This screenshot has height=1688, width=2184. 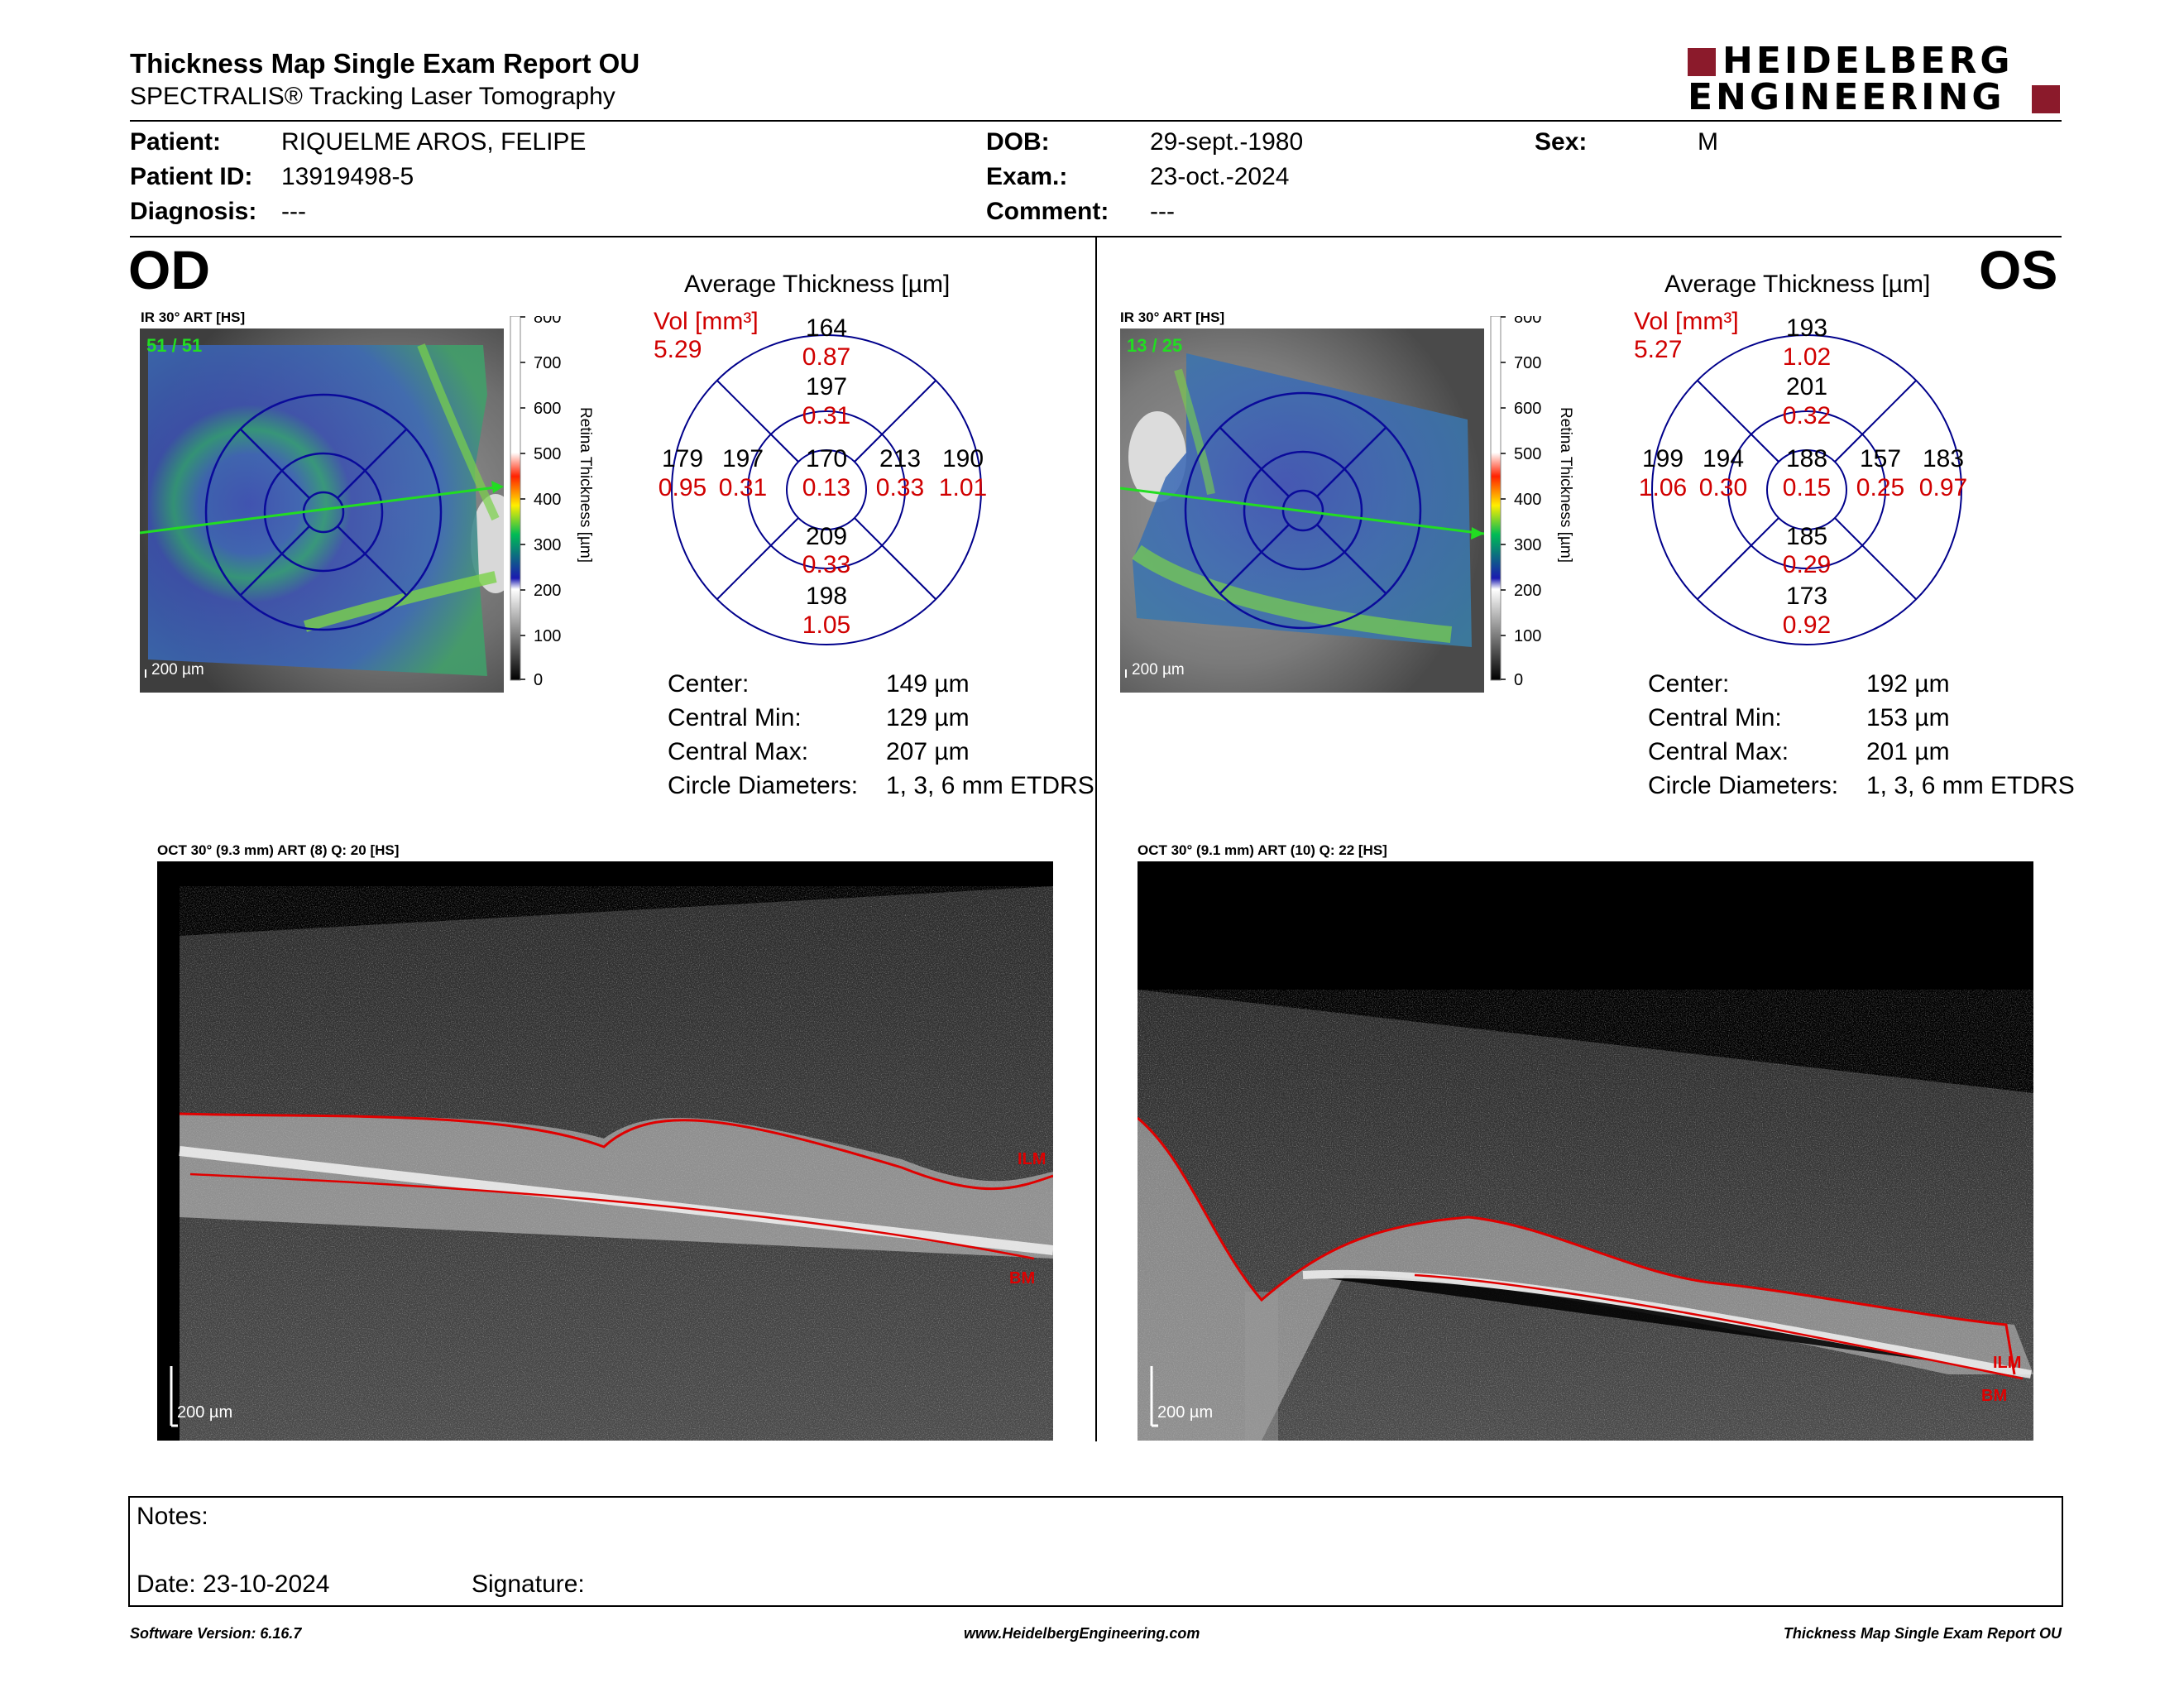 I want to click on od-center-vol: 0.13, so click(x=826, y=487).